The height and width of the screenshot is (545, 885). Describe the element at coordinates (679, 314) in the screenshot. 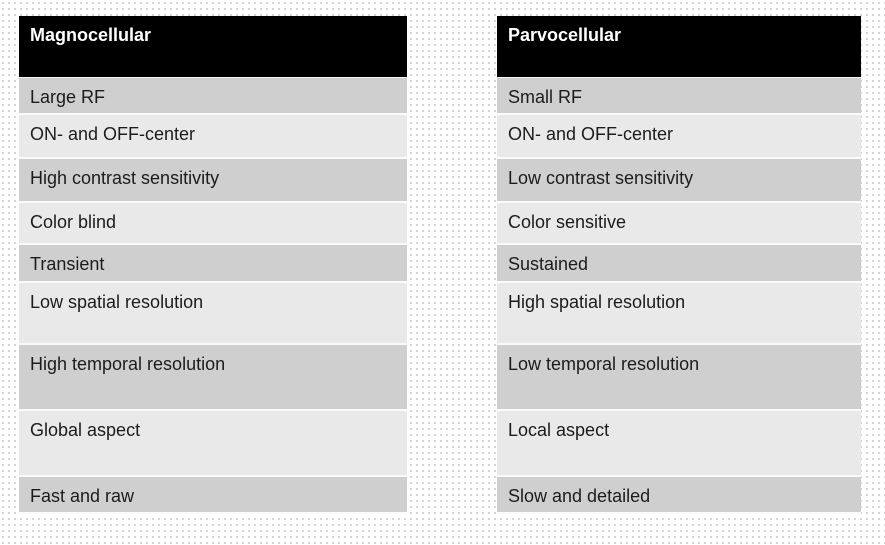

I see `parvocellular-row-spatial: High spatial resolution` at that location.